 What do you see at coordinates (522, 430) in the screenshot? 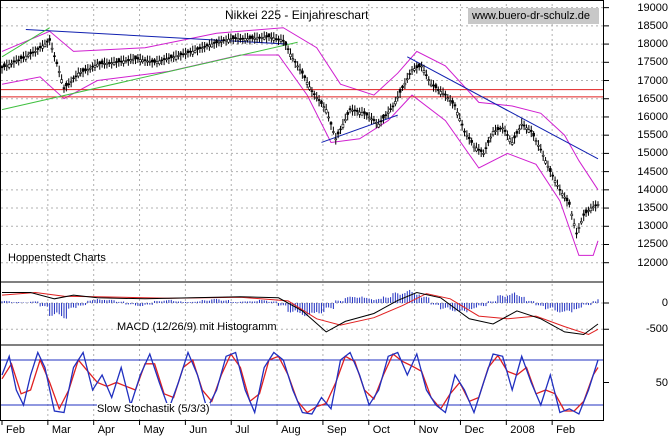
I see `month-label: 2008` at bounding box center [522, 430].